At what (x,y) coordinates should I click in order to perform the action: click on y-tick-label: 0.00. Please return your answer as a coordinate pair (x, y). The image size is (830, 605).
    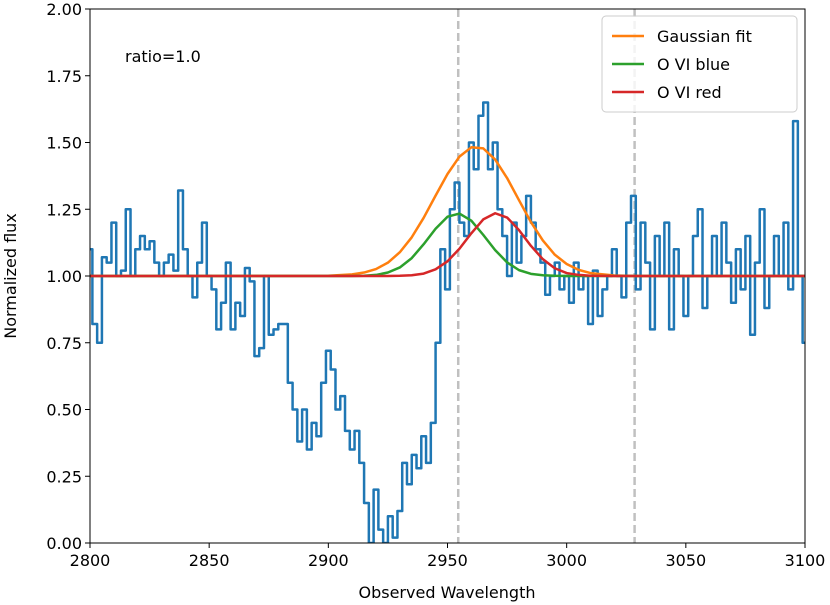
    Looking at the image, I should click on (64, 543).